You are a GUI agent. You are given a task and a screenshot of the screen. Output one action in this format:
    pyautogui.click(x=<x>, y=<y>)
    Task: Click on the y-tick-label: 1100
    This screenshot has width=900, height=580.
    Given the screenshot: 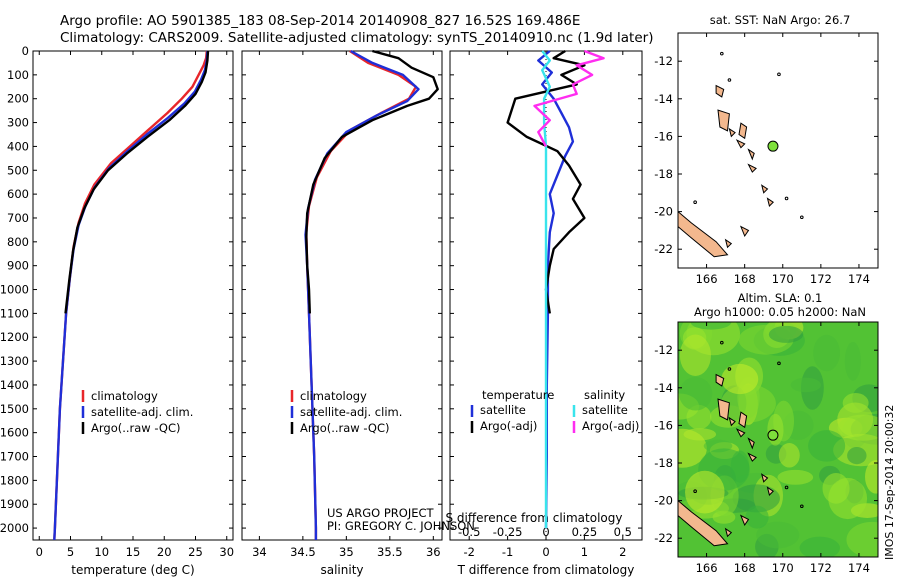 What is the action you would take?
    pyautogui.click(x=14, y=313)
    